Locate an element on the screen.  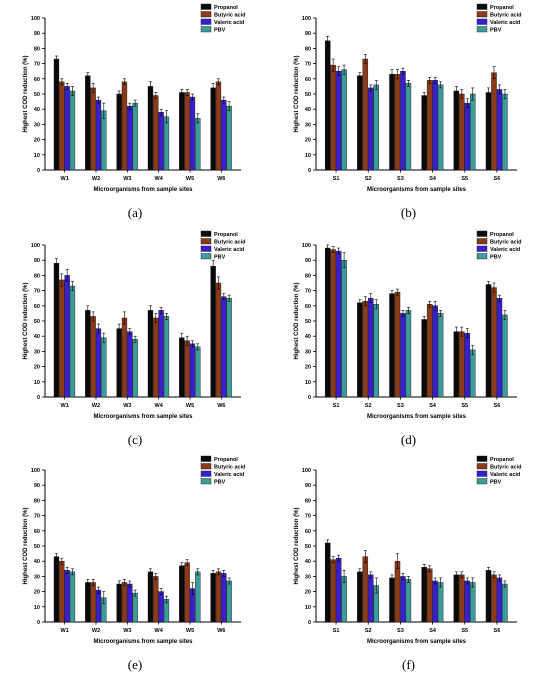
x-tick-label: S2 is located at coordinates (368, 179).